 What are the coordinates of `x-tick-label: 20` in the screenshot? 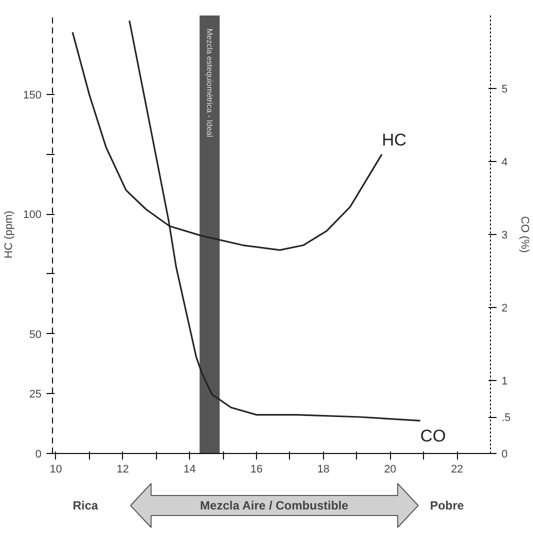 It's located at (390, 470).